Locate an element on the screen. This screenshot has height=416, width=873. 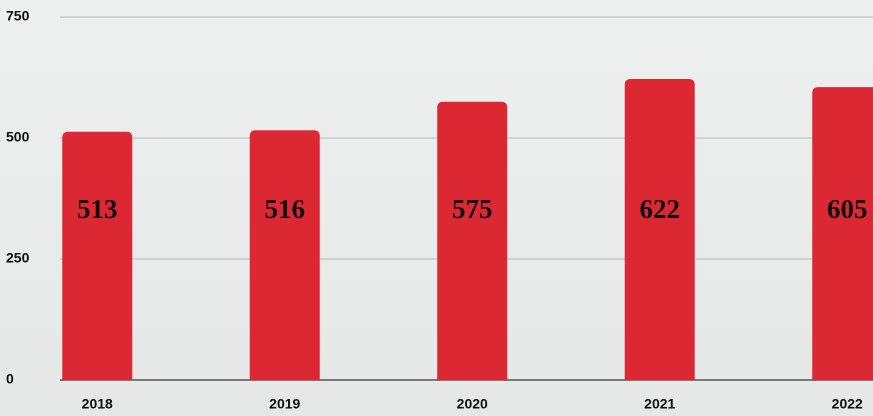
y-tick-label: 750 is located at coordinates (18, 16).